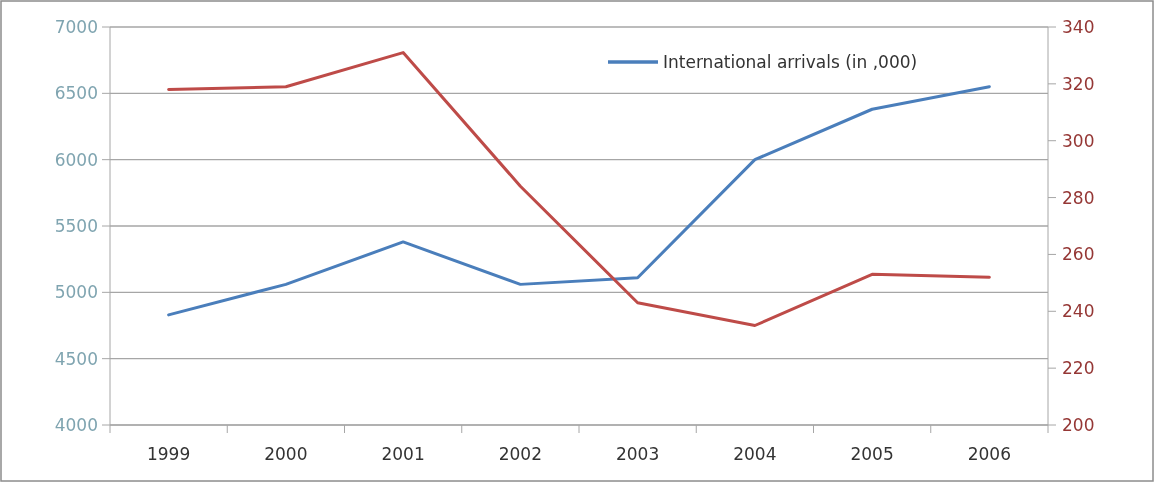 The height and width of the screenshot is (490, 1154). I want to click on y2-tick-label: 240, so click(1078, 311).